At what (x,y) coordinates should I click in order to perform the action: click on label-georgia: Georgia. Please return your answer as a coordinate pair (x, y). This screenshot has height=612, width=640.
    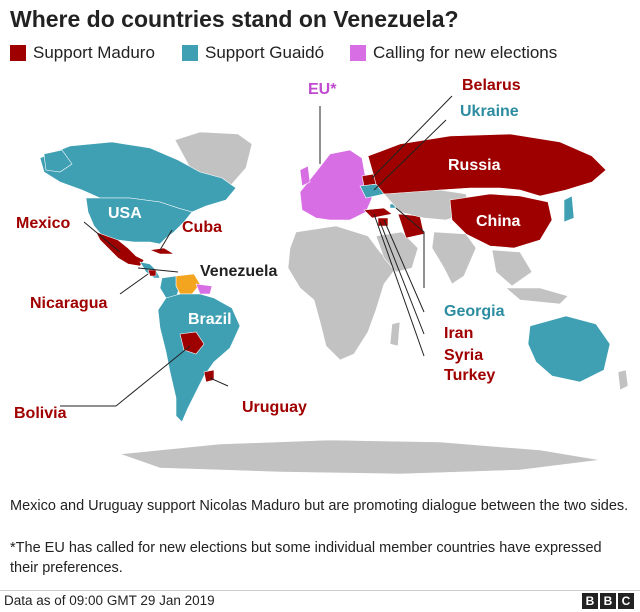
    Looking at the image, I should click on (474, 311).